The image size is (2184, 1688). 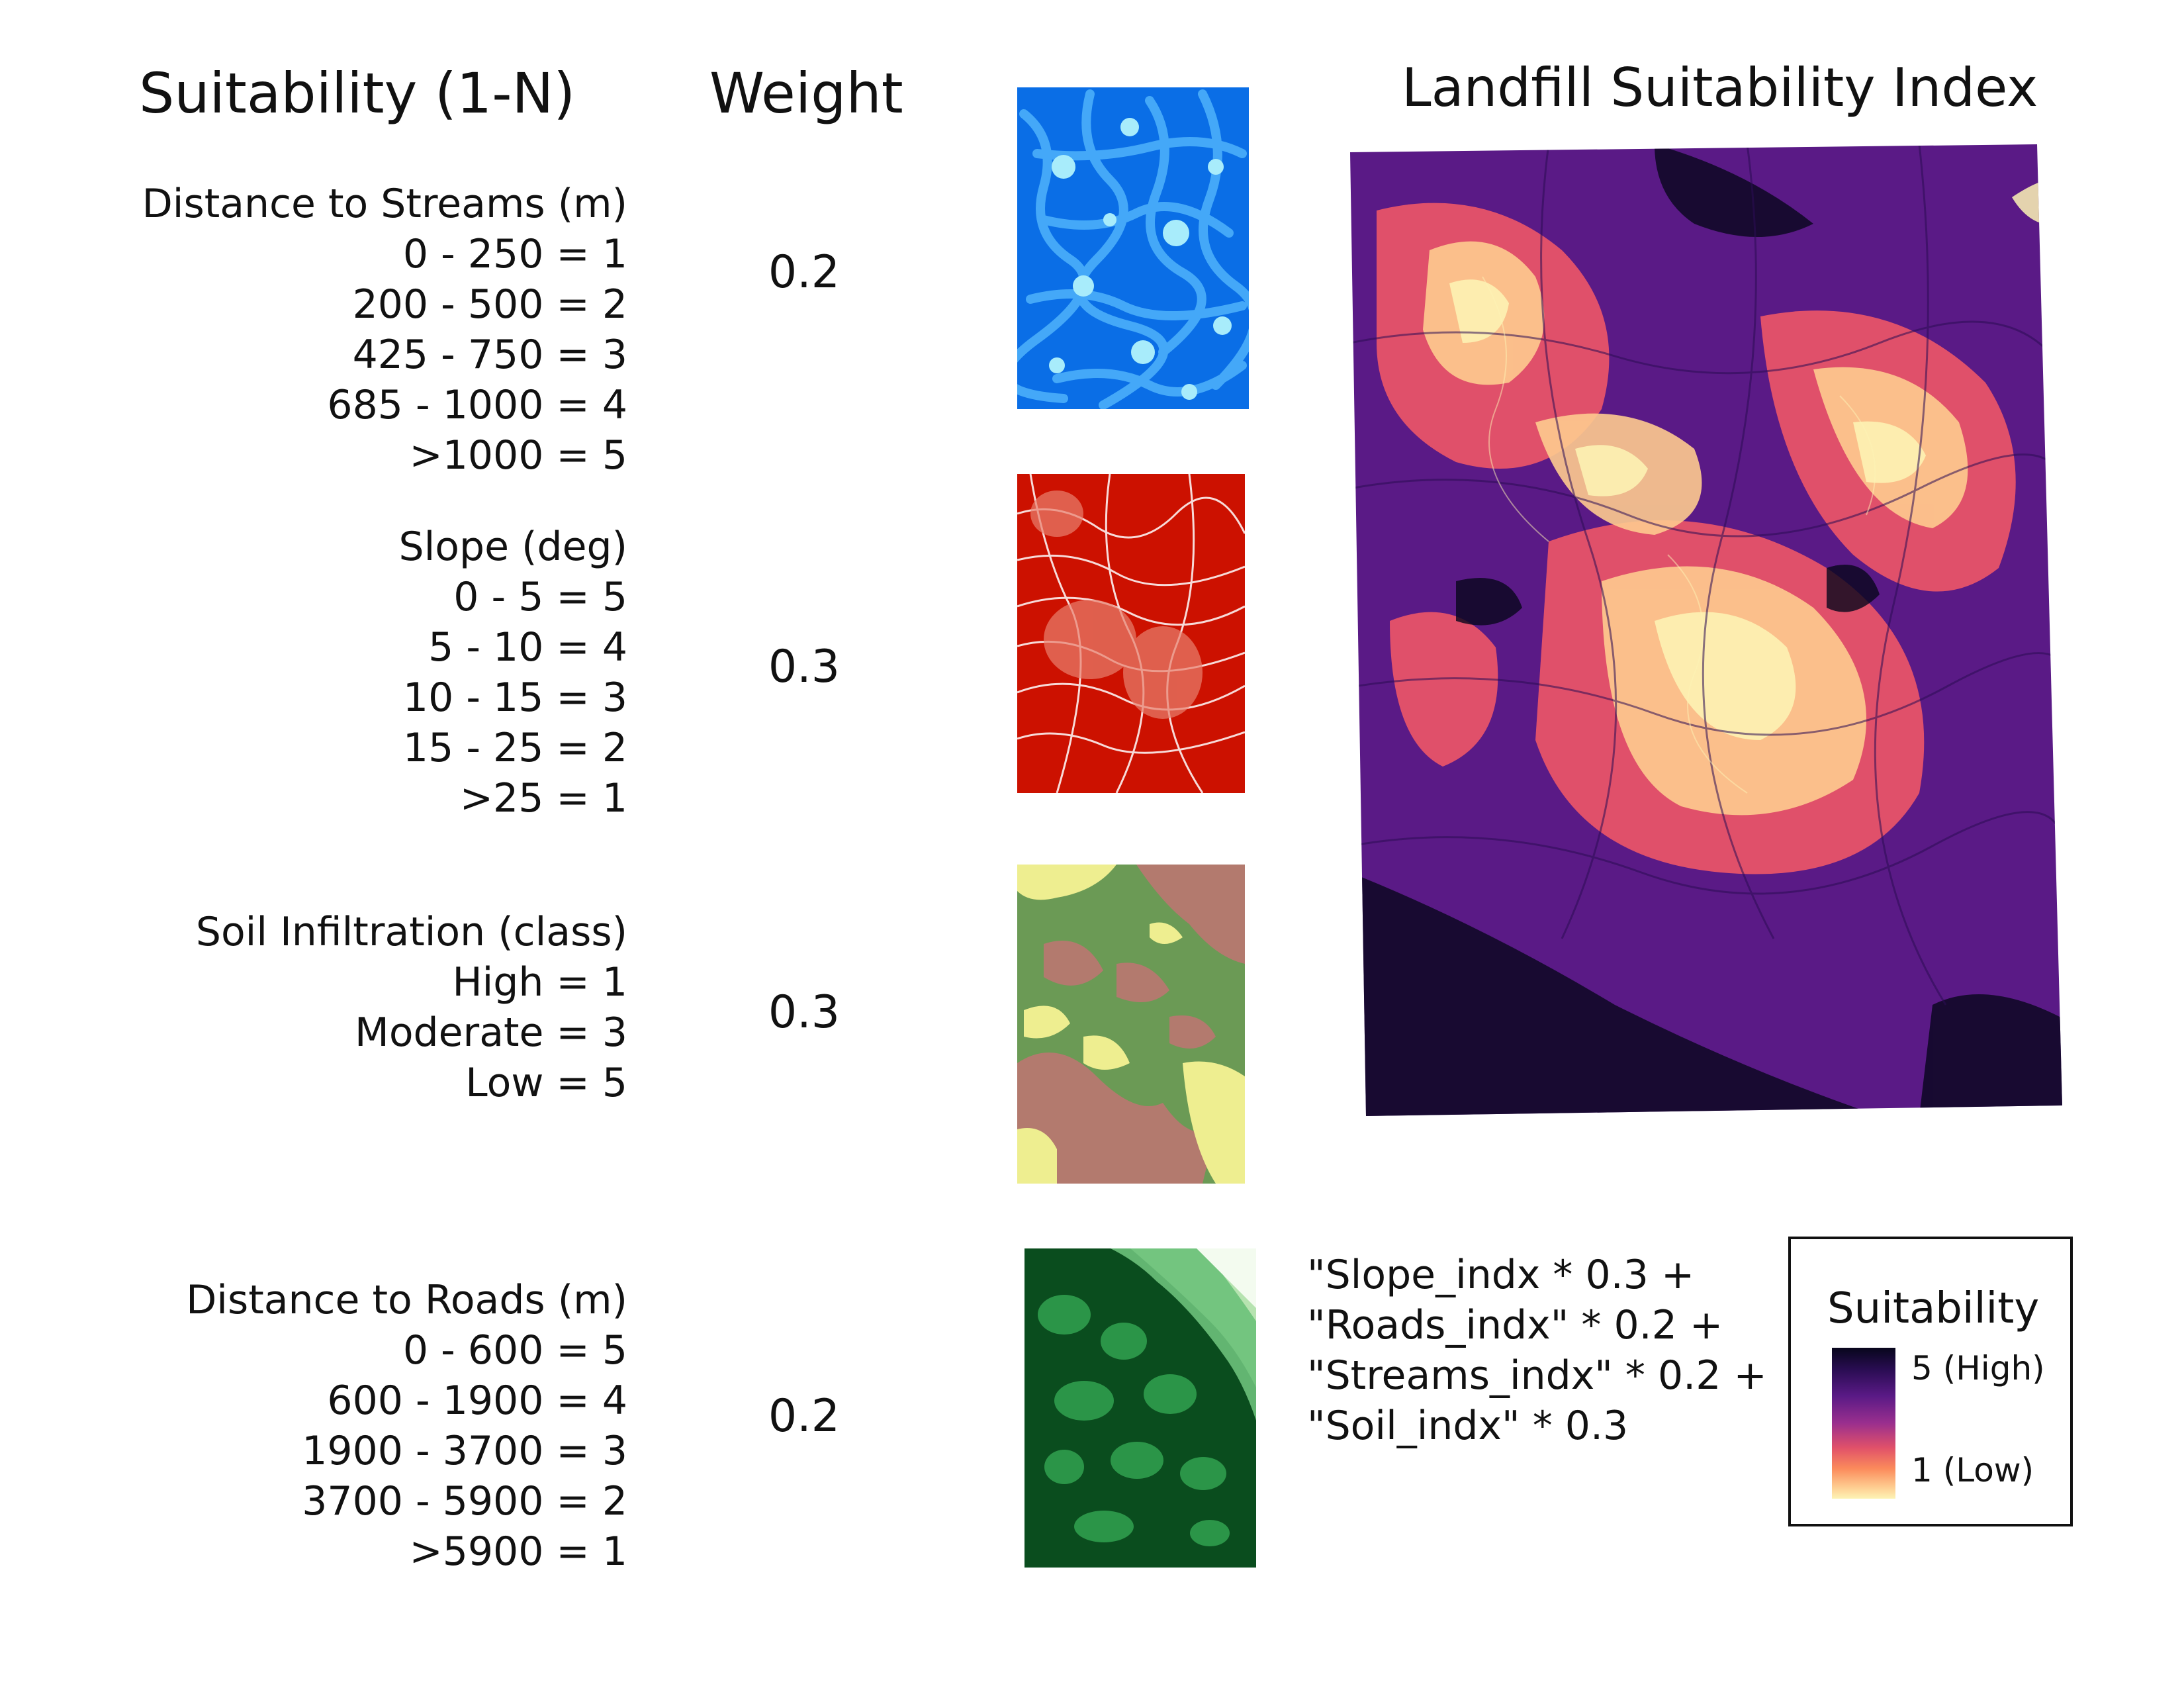 I want to click on class-row: 3700 - 5900 = 2, so click(x=464, y=1501).